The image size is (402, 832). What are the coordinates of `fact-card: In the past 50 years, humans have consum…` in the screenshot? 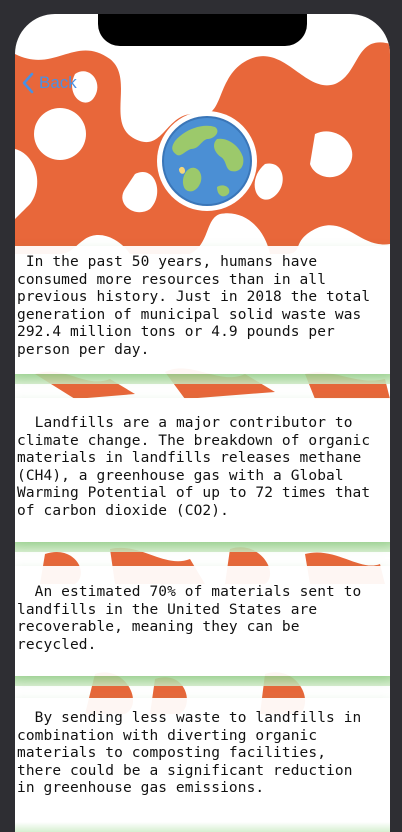 It's located at (202, 310).